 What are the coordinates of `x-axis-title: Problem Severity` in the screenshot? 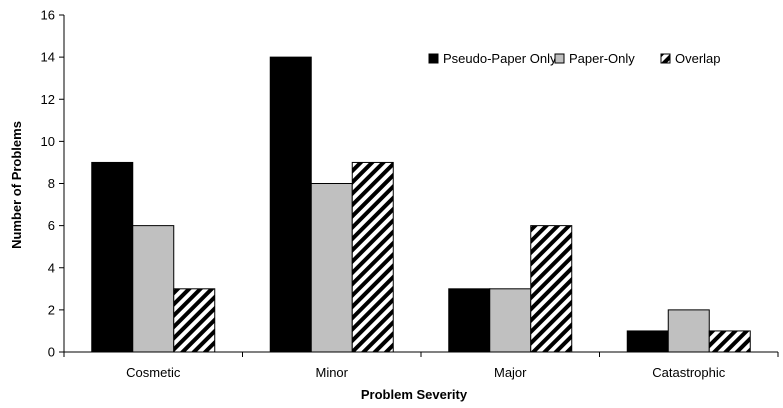 It's located at (414, 394).